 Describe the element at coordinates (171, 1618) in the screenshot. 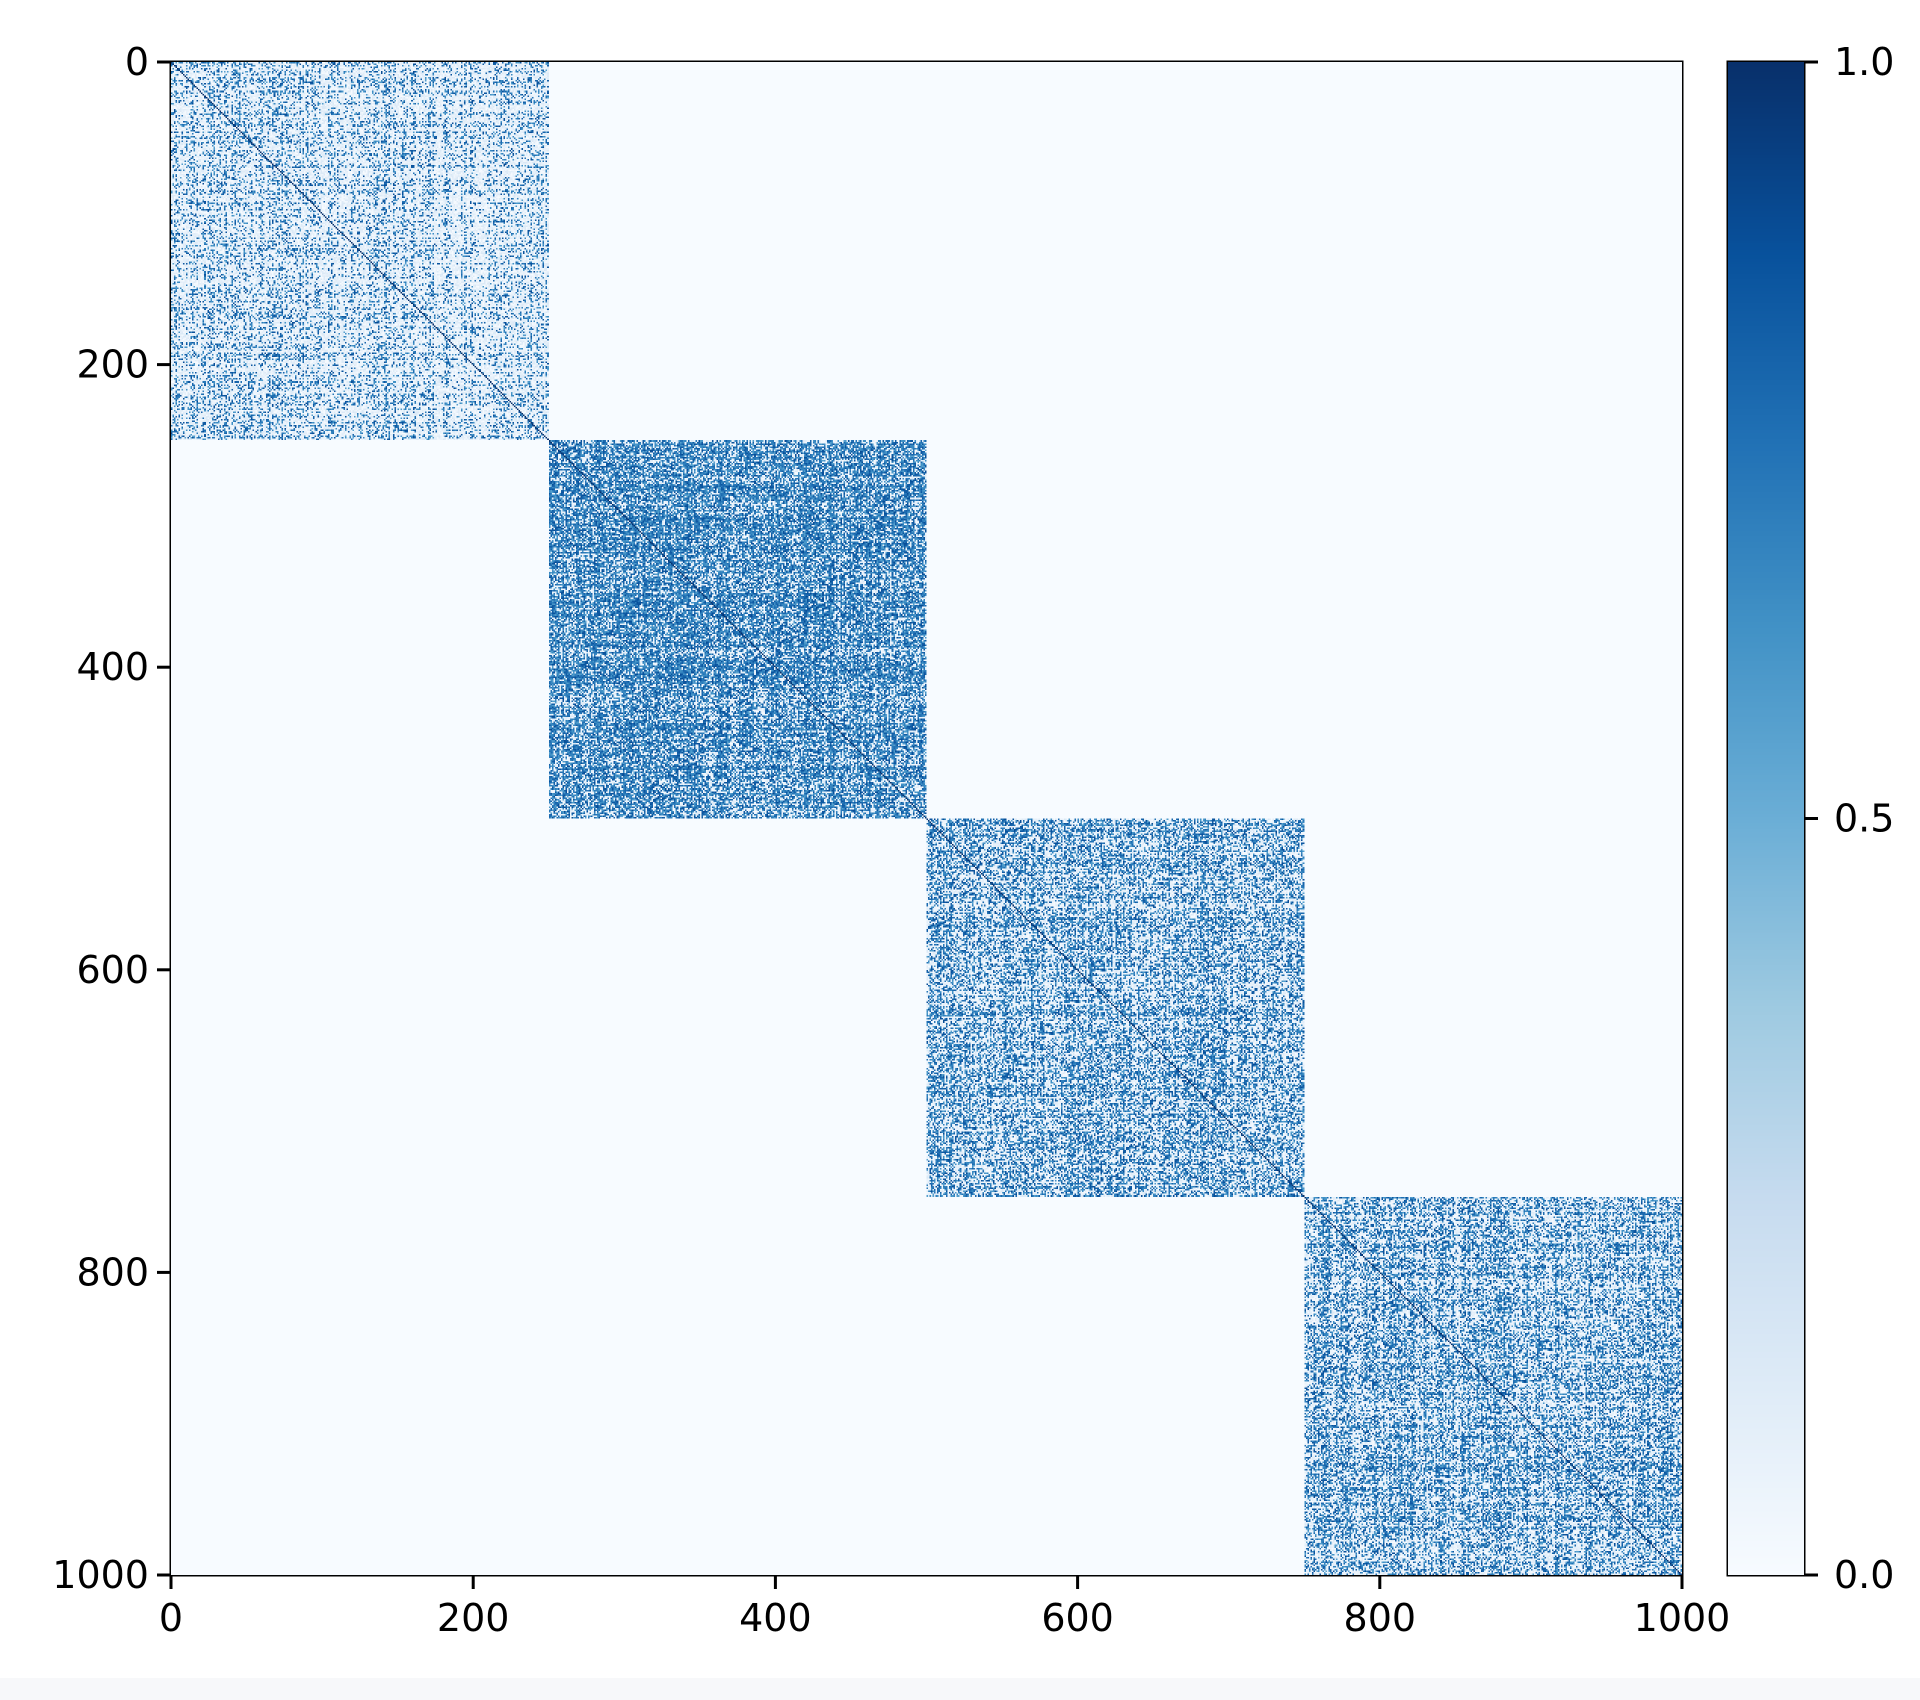

I see `x-tick-label: 0` at that location.